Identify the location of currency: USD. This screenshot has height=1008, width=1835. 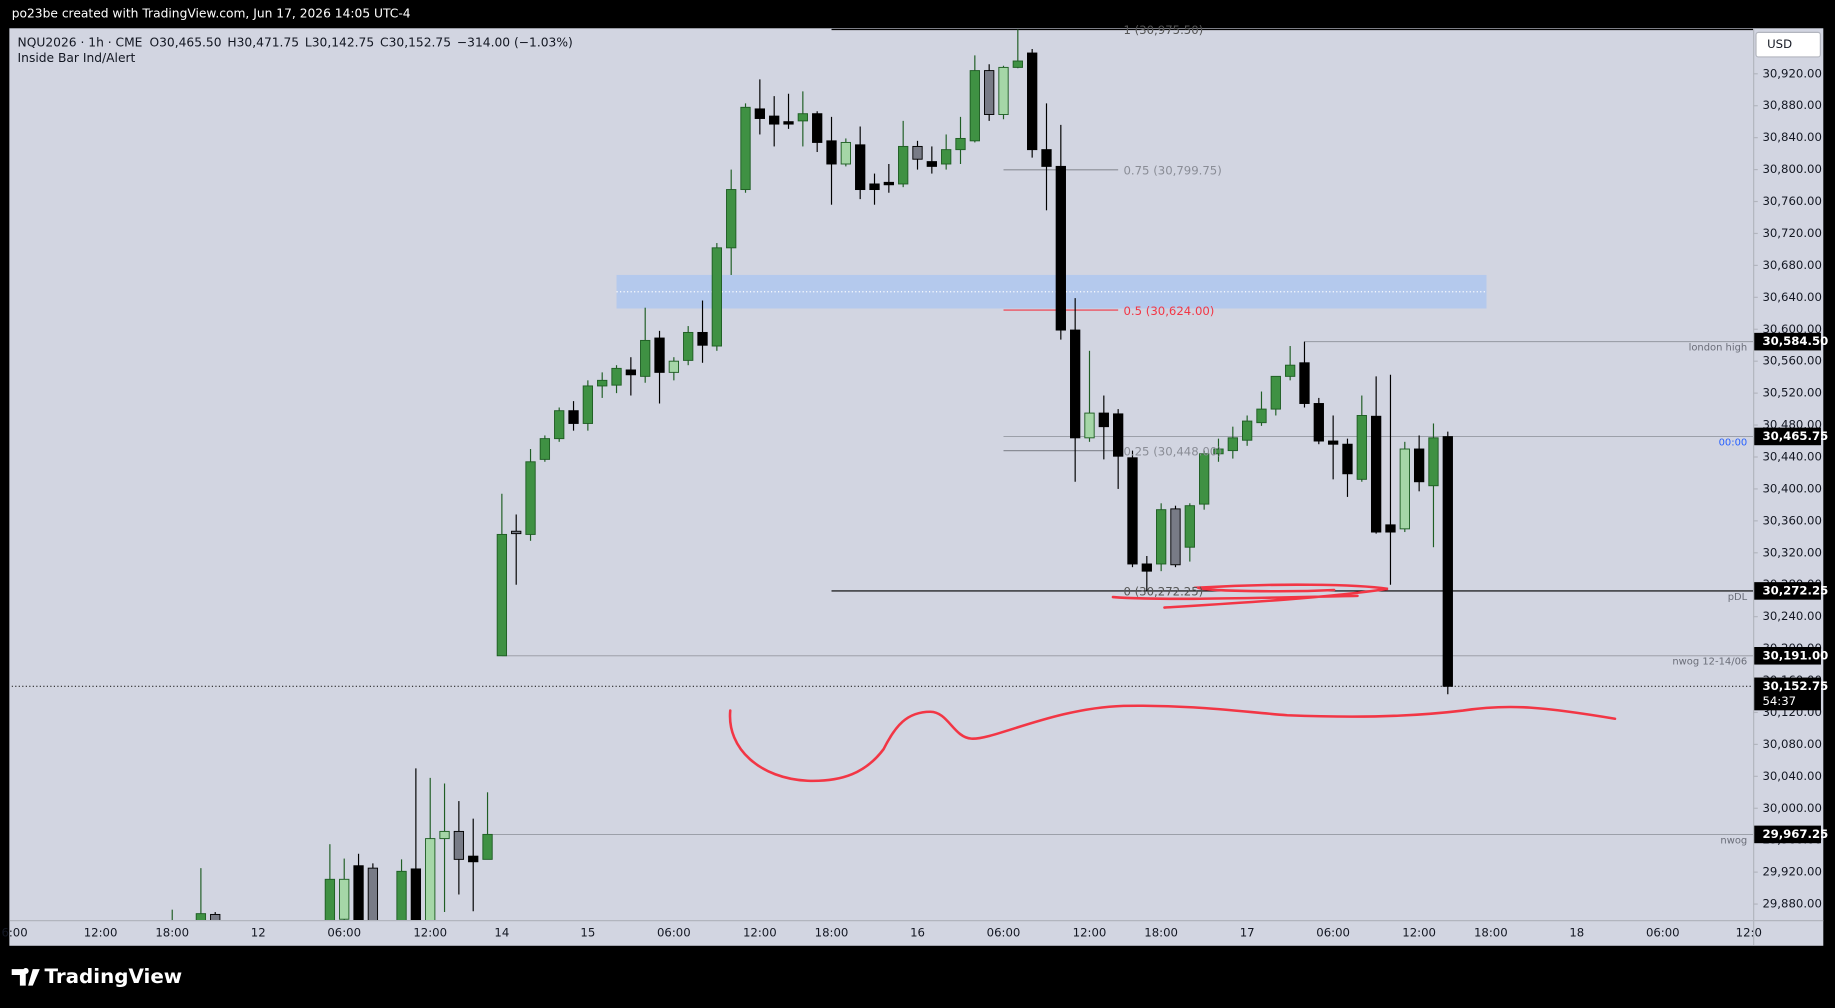
(1779, 44).